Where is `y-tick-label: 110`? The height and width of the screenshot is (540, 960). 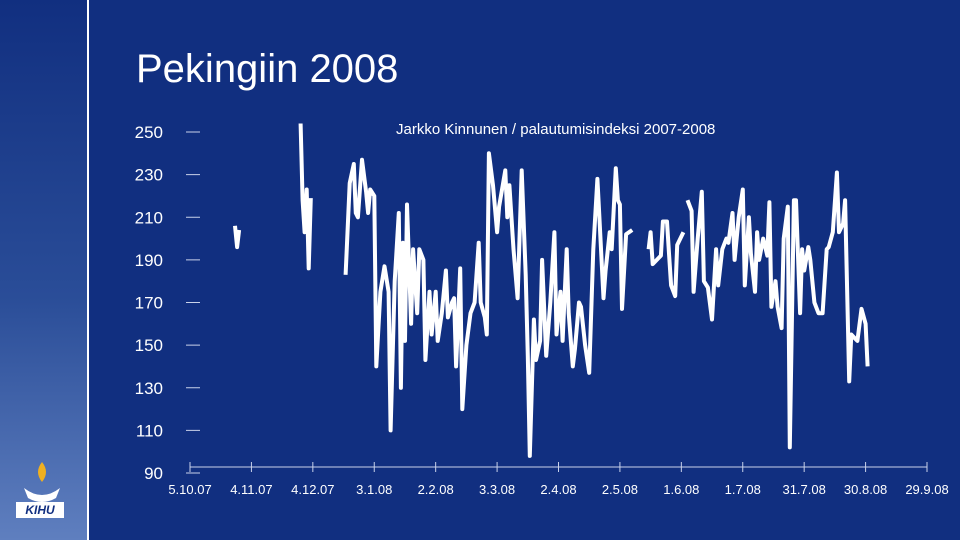
y-tick-label: 110 is located at coordinates (149, 430).